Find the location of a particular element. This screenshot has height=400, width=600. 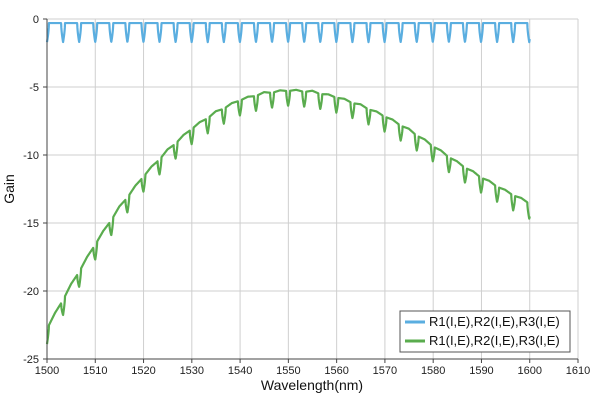

x-tick-label: 1590 is located at coordinates (481, 371).